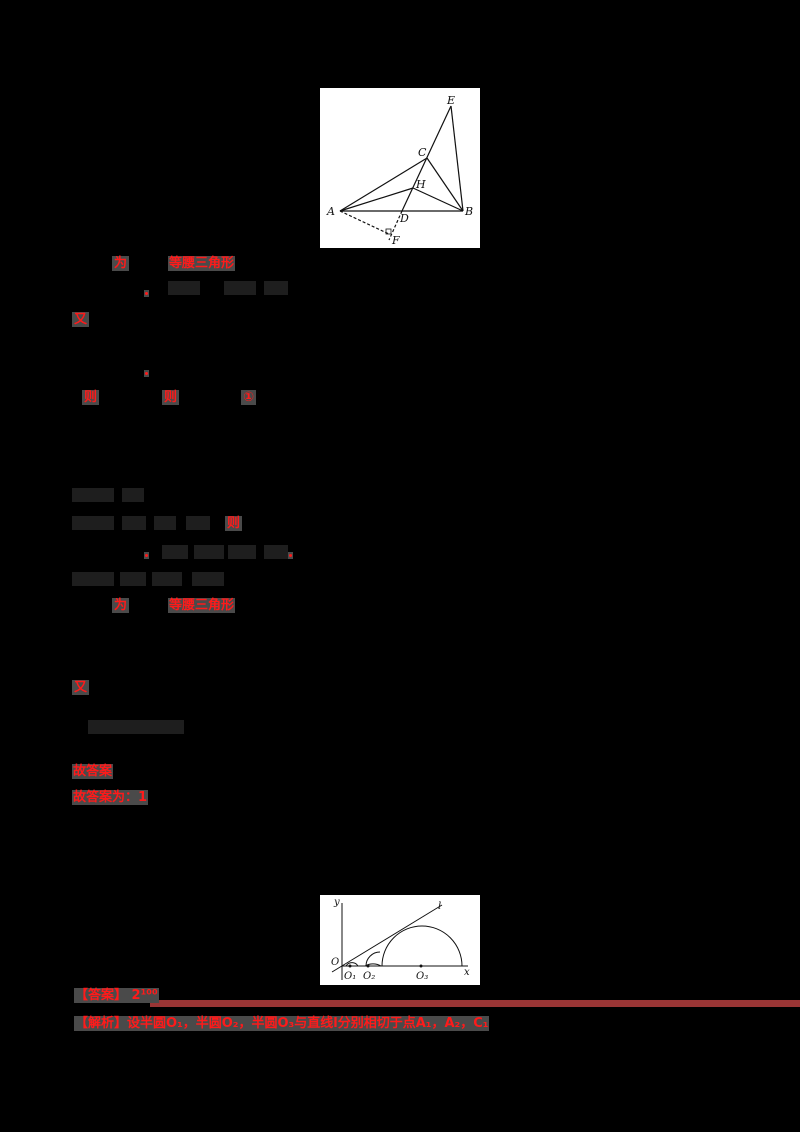  Describe the element at coordinates (202, 605) in the screenshot. I see `red-text-isosceles2: 等腰三角形` at that location.